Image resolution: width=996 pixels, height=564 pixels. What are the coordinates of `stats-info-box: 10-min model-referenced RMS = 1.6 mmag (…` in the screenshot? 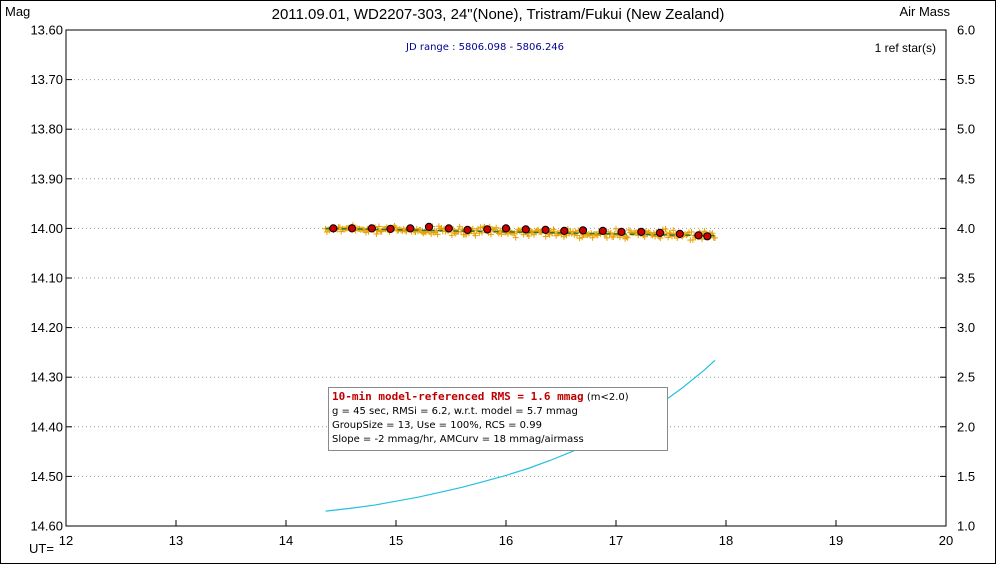 It's located at (498, 419).